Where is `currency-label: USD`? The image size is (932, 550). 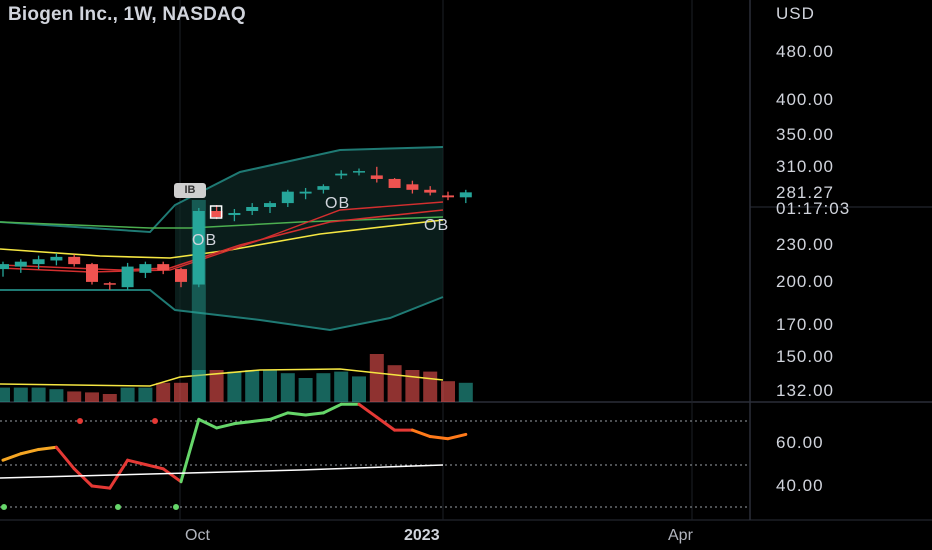 currency-label: USD is located at coordinates (795, 13).